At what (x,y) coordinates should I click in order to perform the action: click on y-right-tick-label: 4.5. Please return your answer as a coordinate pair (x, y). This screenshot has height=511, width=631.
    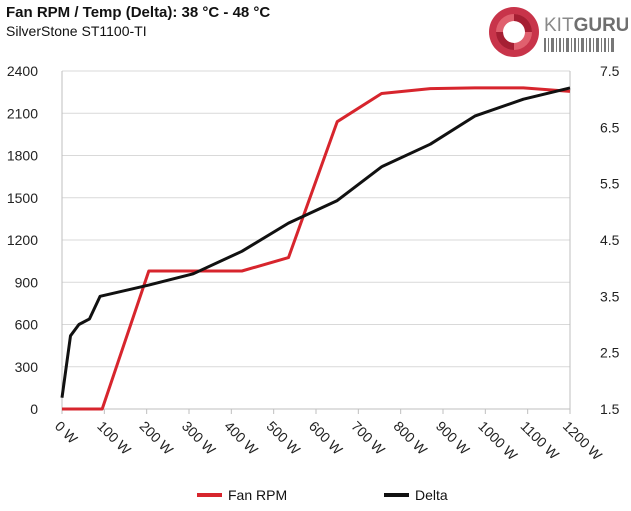
    Looking at the image, I should click on (610, 240).